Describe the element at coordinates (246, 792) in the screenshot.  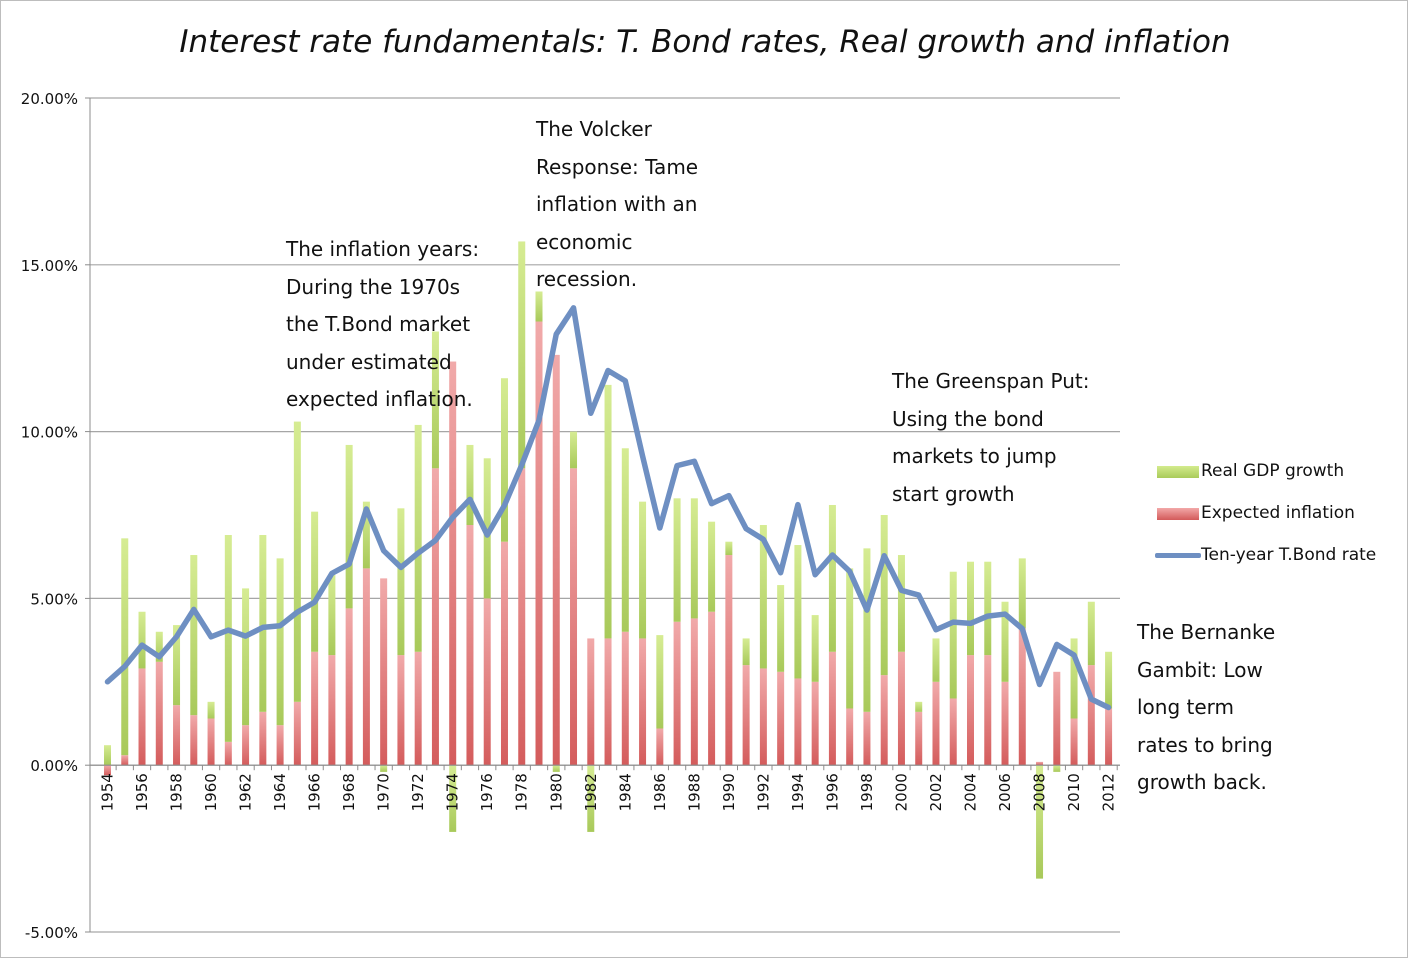
I see `x-tick-label: 1962` at that location.